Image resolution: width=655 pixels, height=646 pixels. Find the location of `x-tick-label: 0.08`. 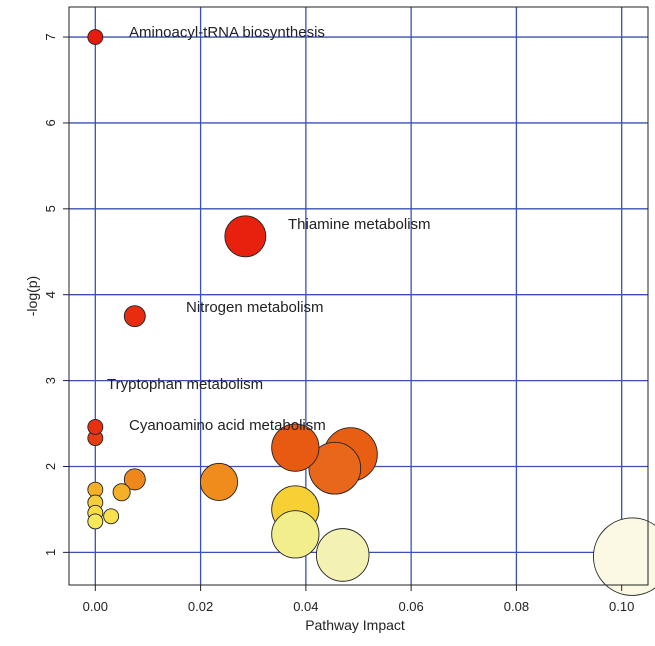

x-tick-label: 0.08 is located at coordinates (516, 606).